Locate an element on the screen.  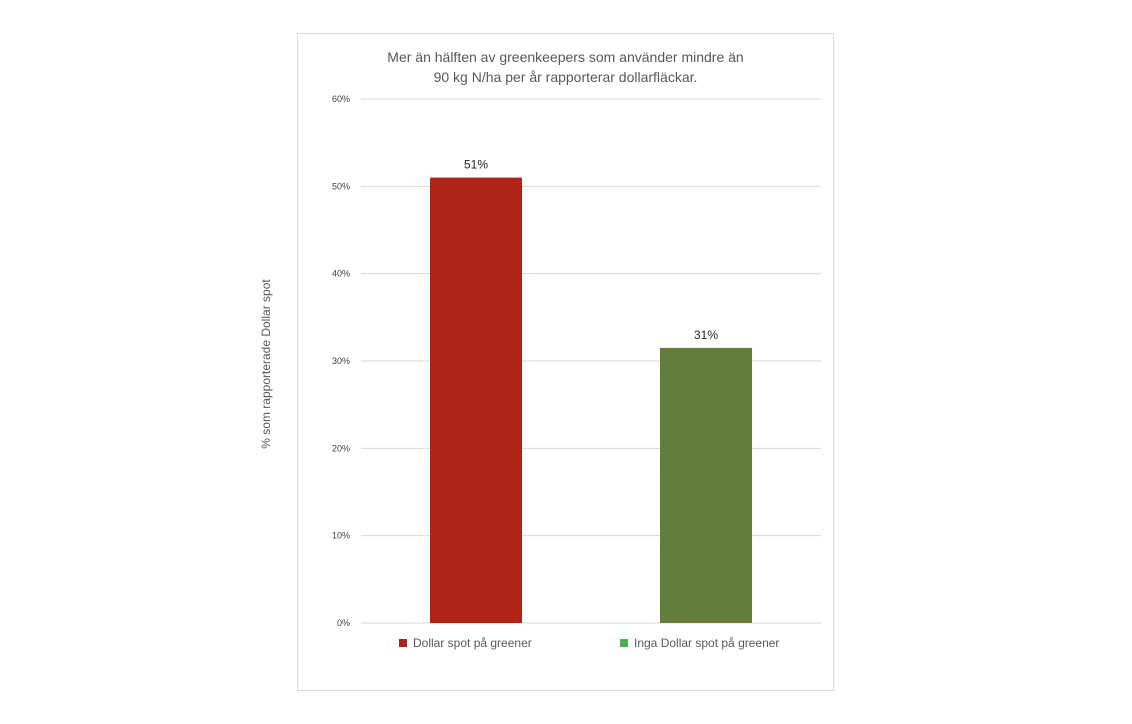
legend-label-dollar-spot: Dollar spot på greener is located at coordinates (472, 643).